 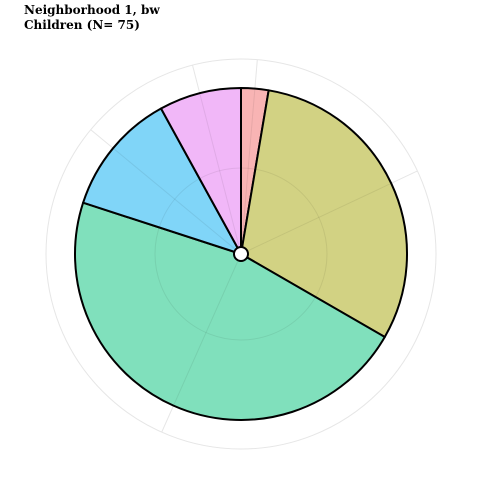 I want to click on center-hole, so click(x=241, y=254).